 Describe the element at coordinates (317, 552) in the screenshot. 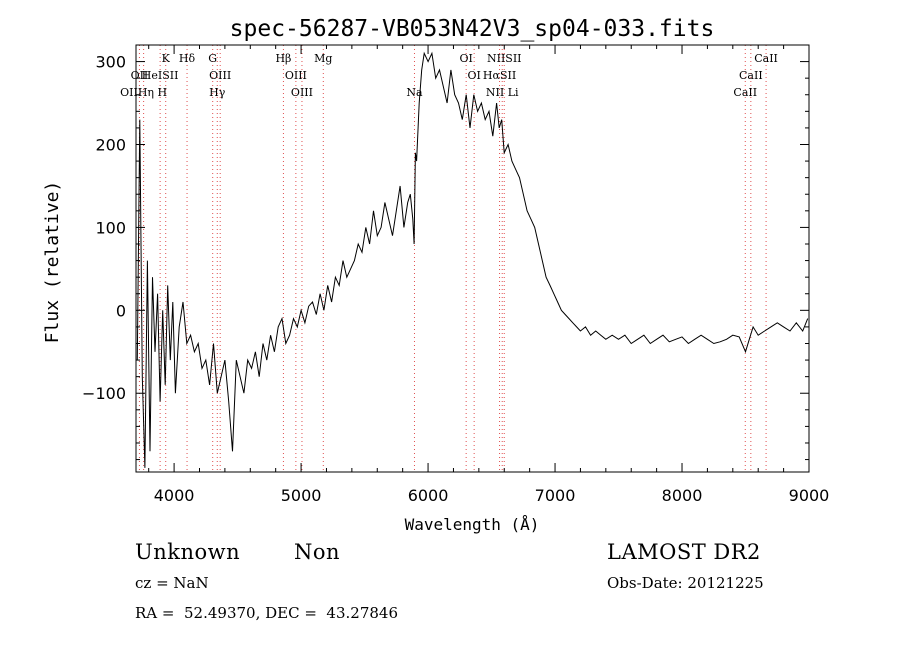

I see `subclass-label: Non` at that location.